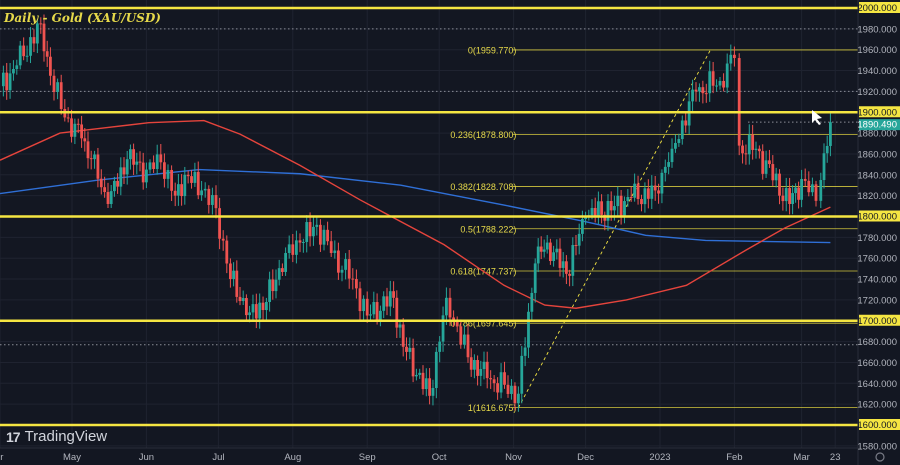 The height and width of the screenshot is (465, 900). What do you see at coordinates (877, 405) in the screenshot?
I see `price-tick-label: 1620.000` at bounding box center [877, 405].